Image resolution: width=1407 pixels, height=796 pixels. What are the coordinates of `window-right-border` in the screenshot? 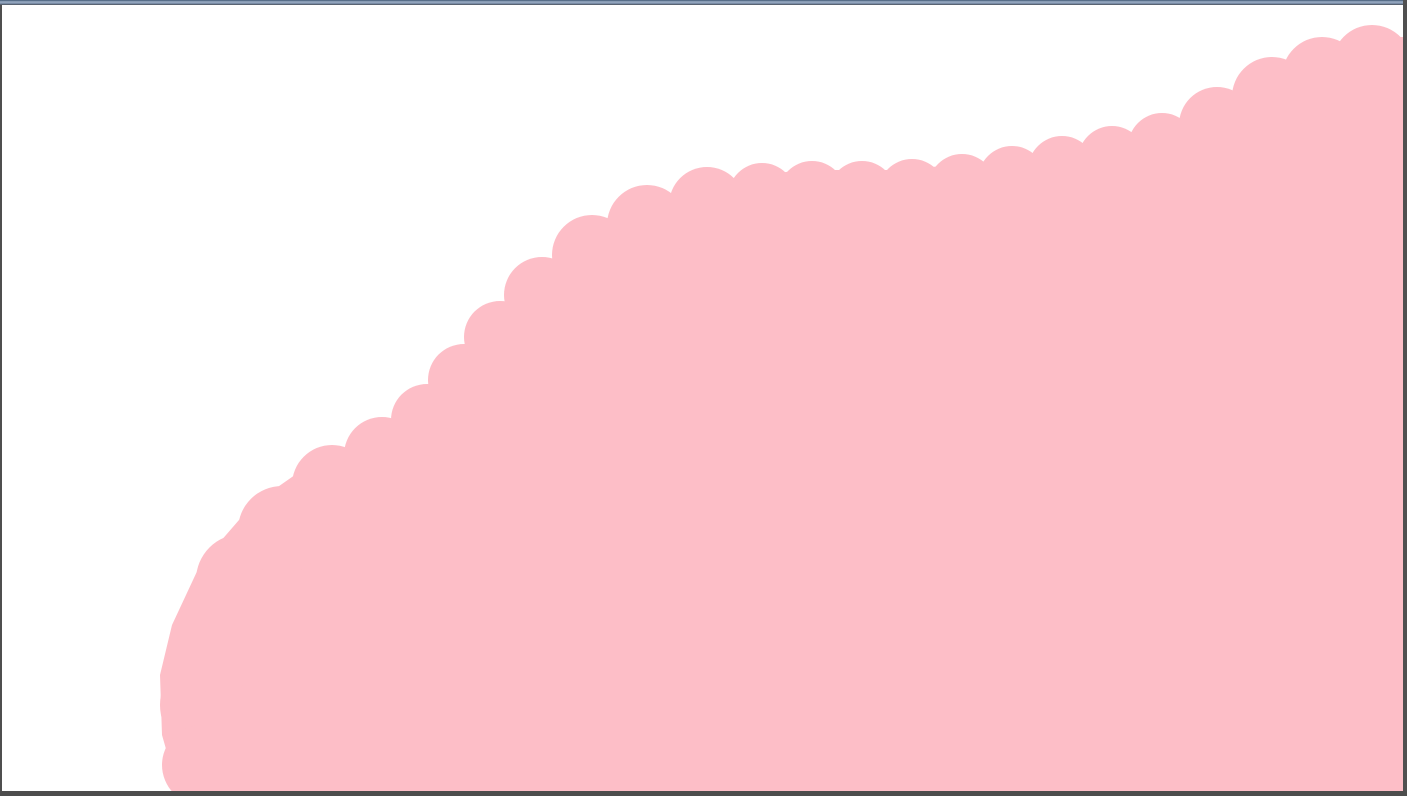 It's located at (1405, 398).